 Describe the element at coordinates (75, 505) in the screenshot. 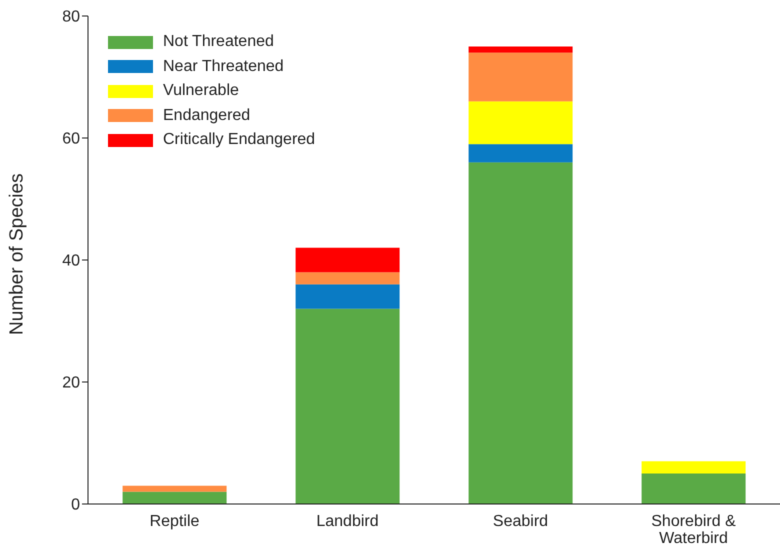

I see `y-tick-label: 0` at that location.